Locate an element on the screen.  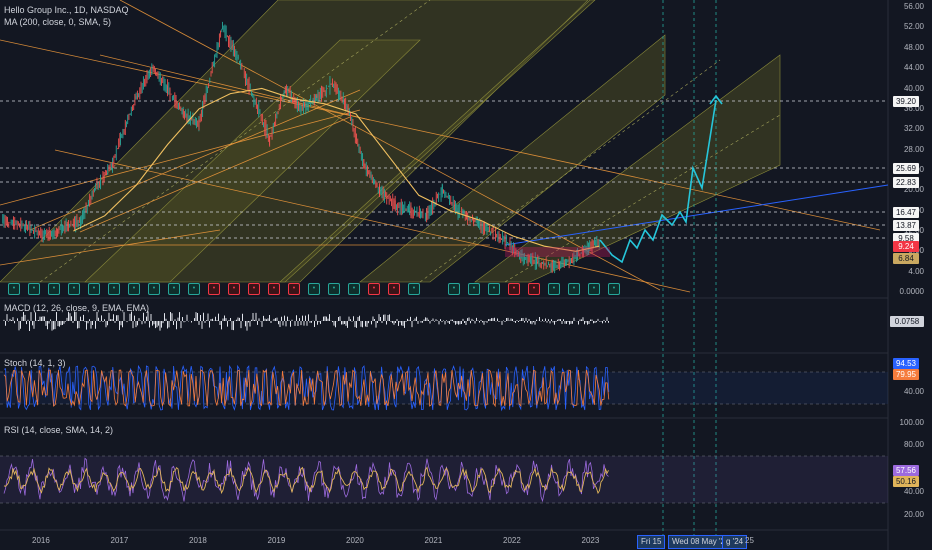
time-axis-tick: 2019 is located at coordinates (276, 540).